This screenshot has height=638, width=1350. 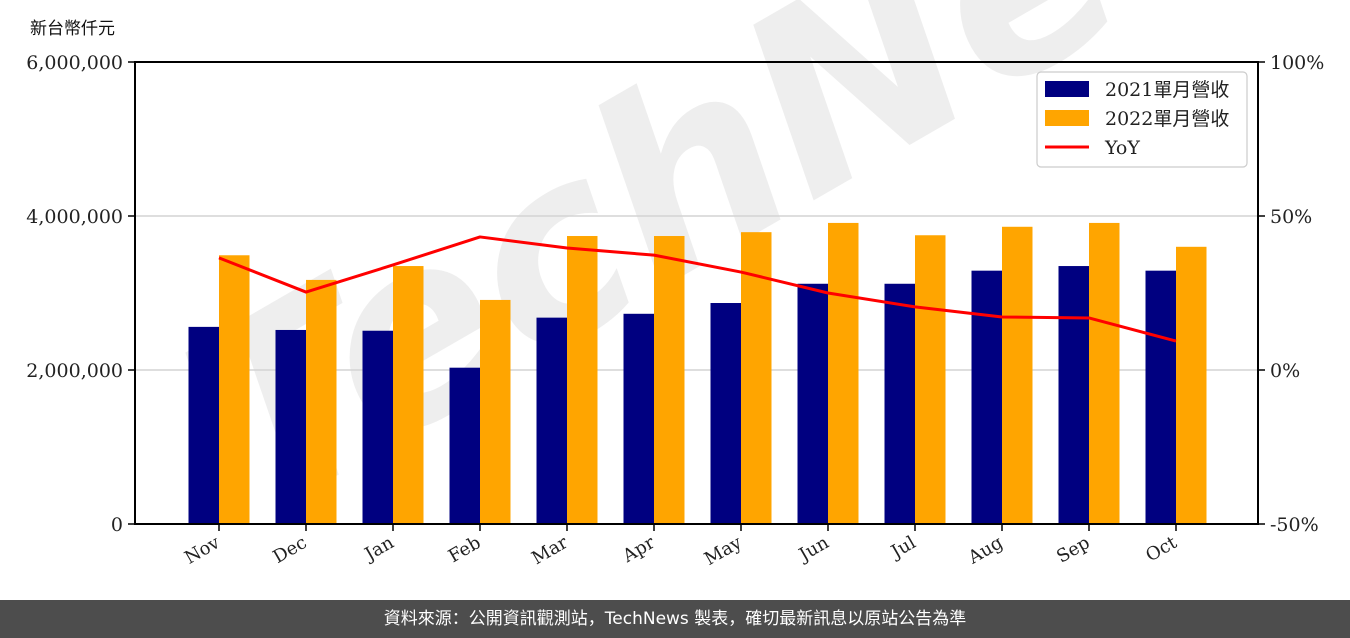 I want to click on x-tick-label: Sep, so click(x=1073, y=549).